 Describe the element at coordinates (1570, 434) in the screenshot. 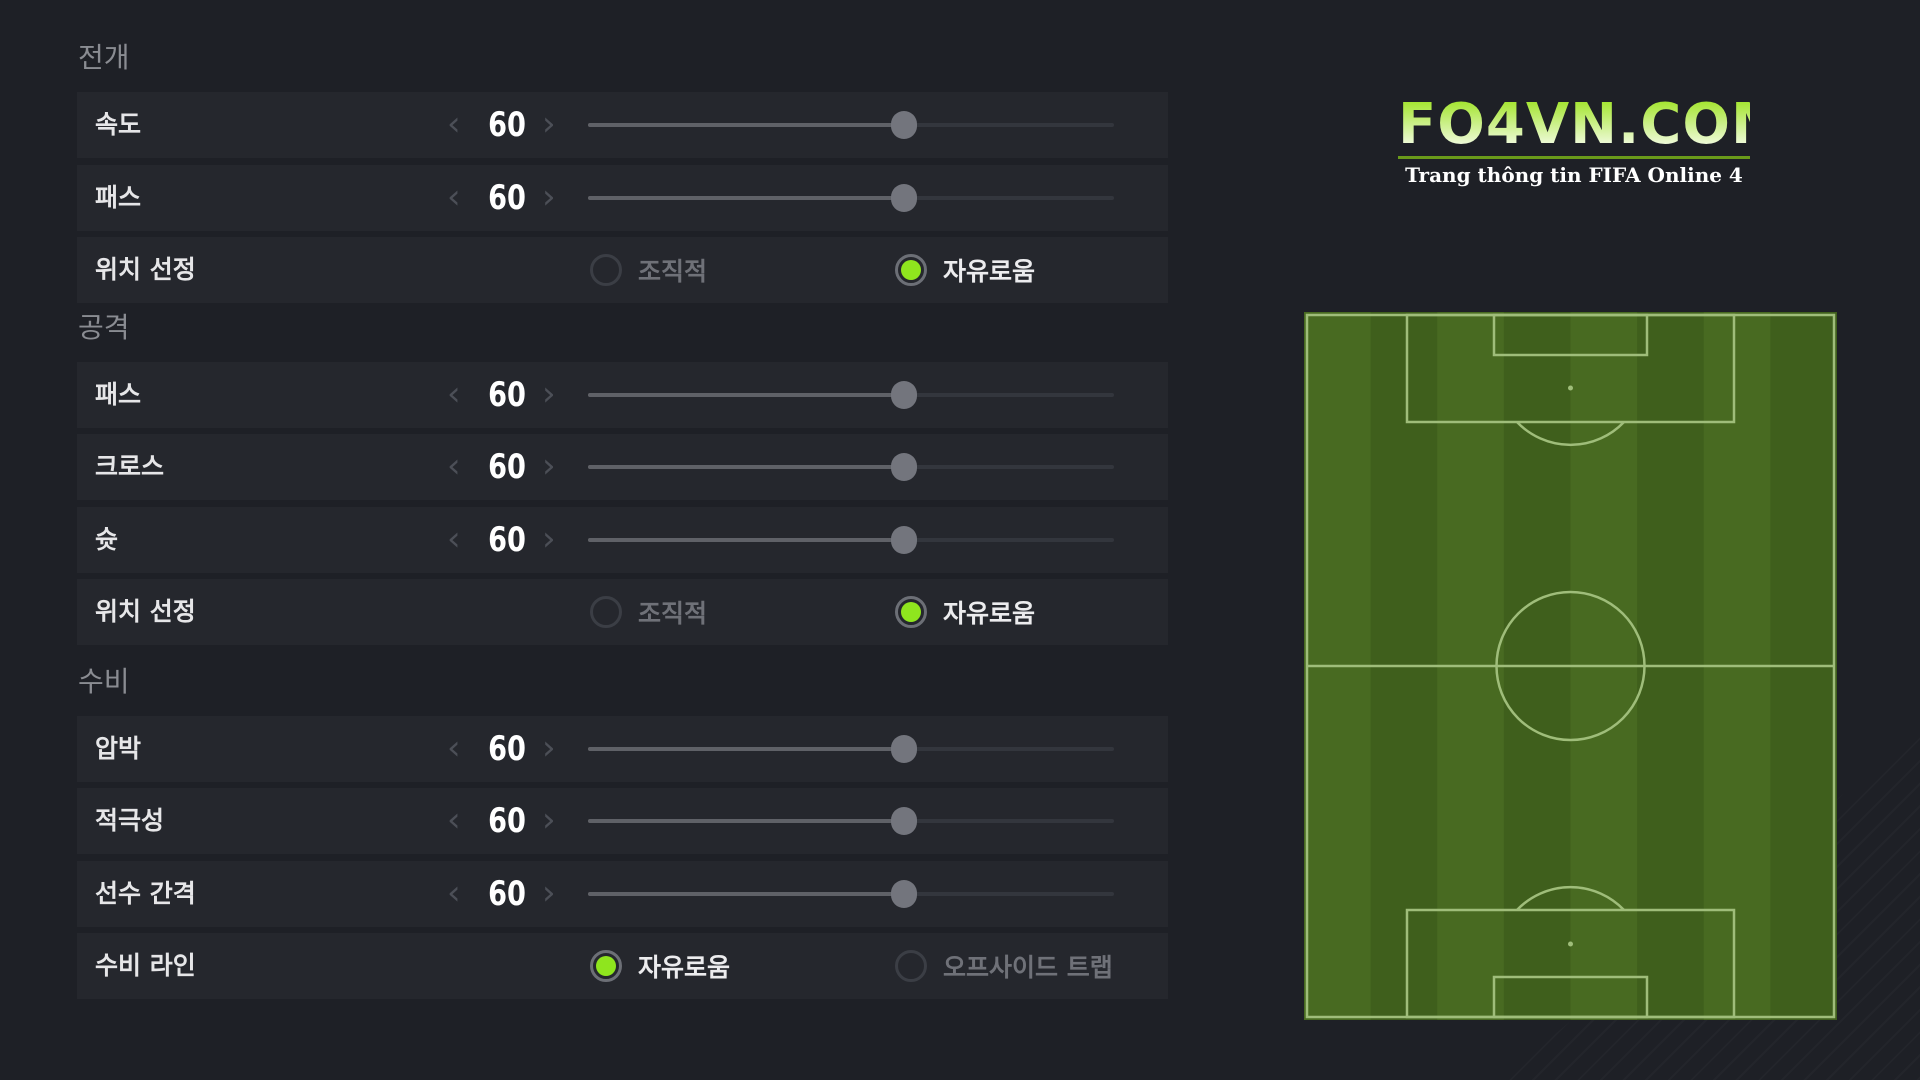

I see `top-penalty-arc` at that location.